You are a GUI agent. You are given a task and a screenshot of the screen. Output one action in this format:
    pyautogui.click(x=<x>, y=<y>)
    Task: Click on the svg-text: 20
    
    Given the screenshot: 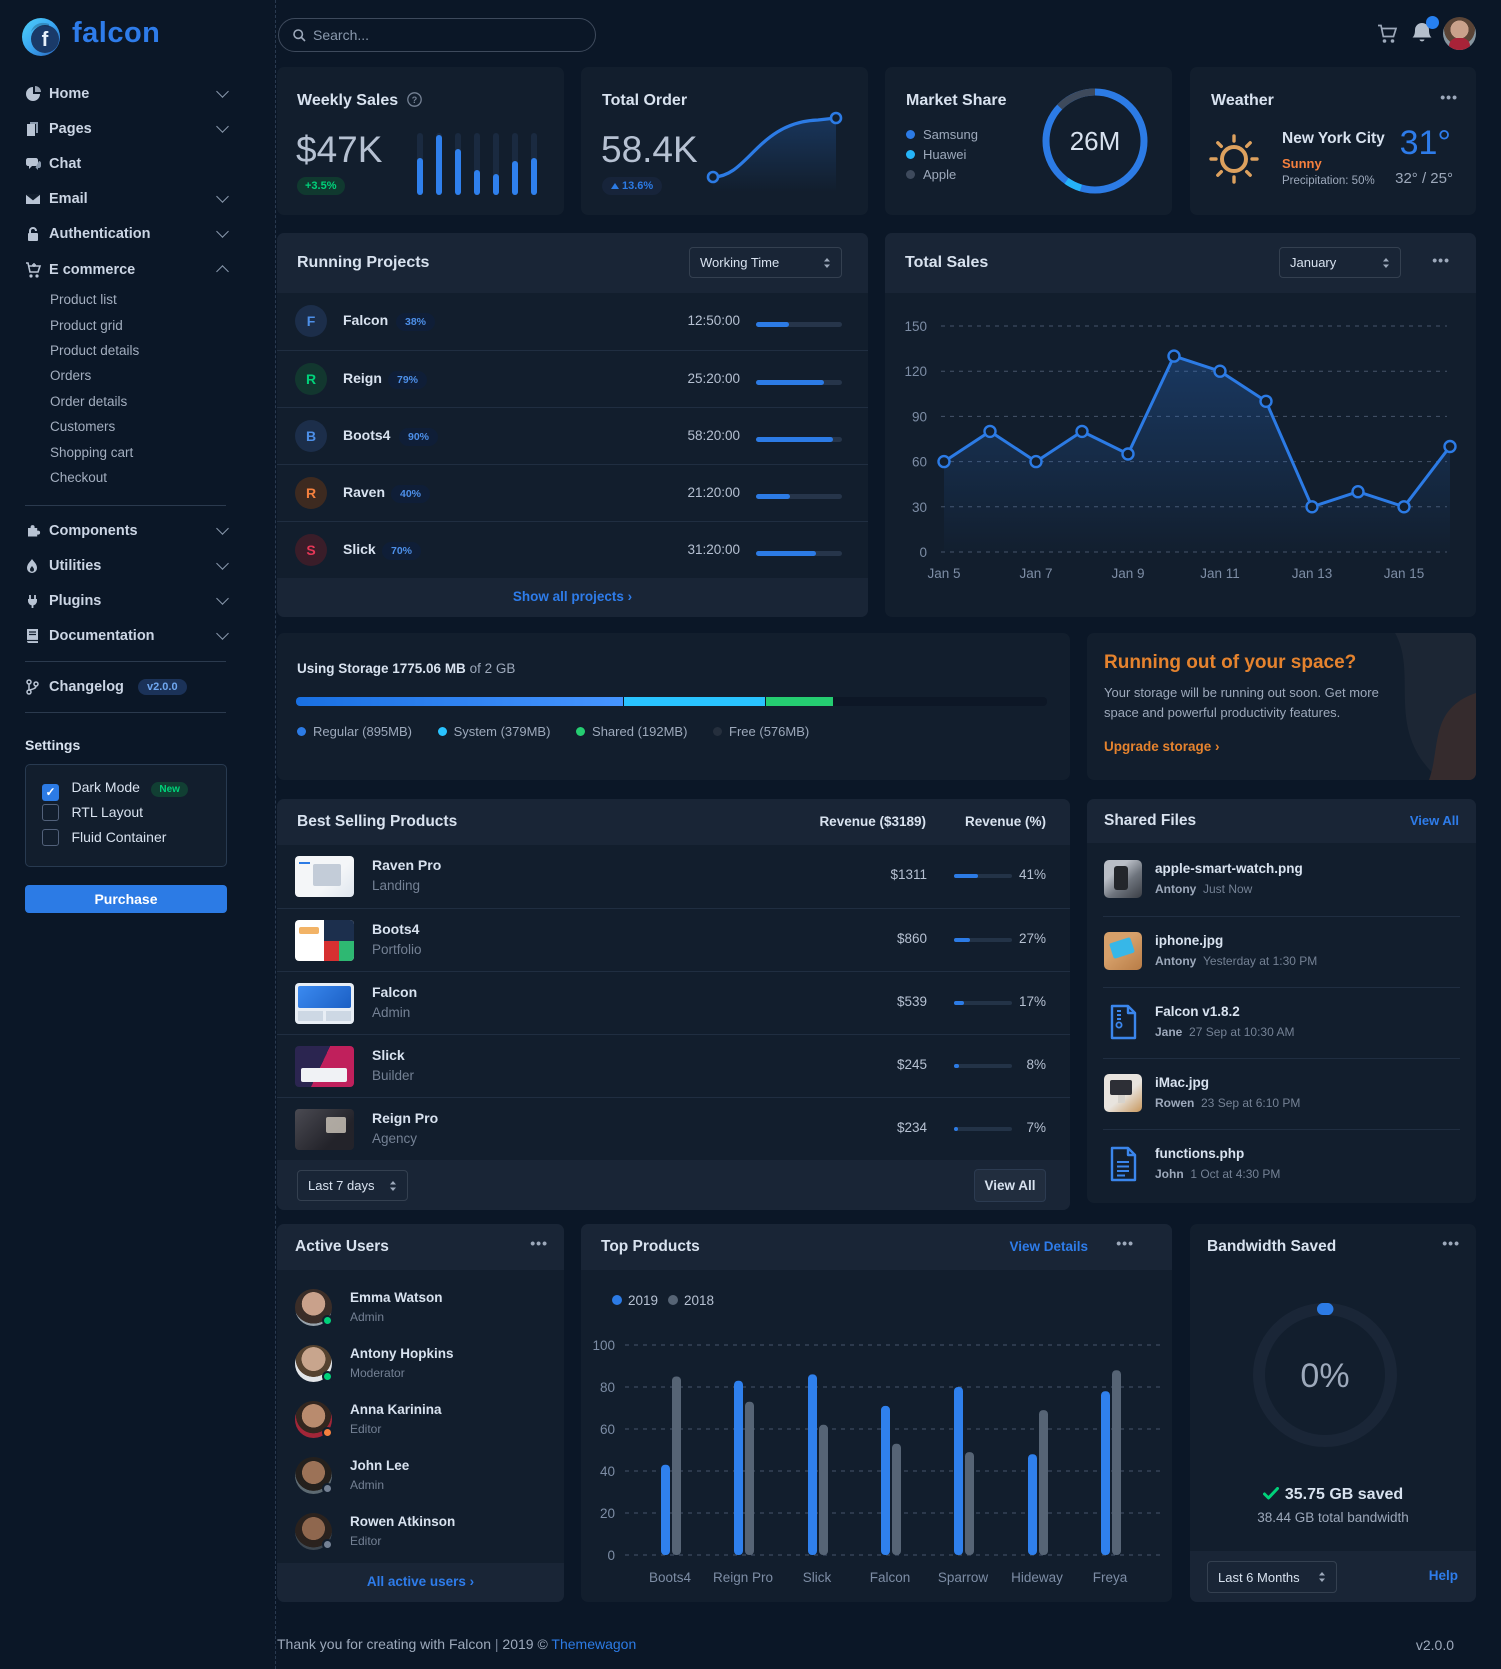 What is the action you would take?
    pyautogui.click(x=607, y=1513)
    